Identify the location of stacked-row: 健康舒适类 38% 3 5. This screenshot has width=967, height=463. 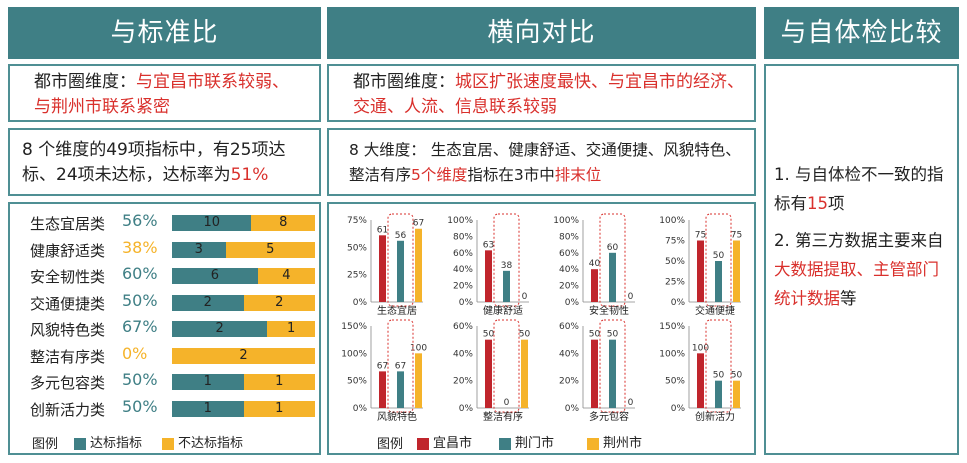
(175, 250).